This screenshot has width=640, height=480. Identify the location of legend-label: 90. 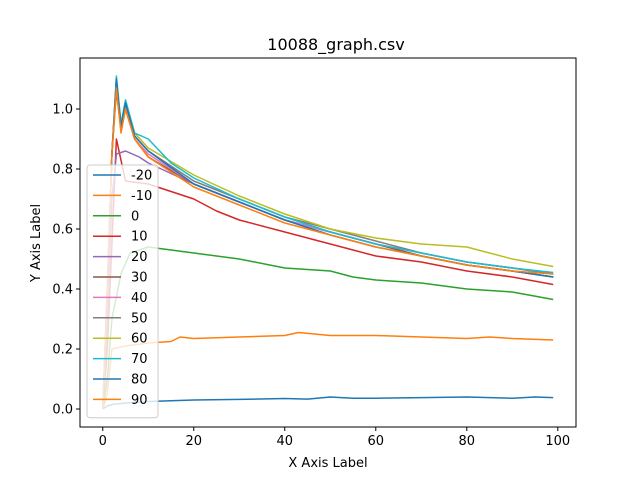
(139, 400).